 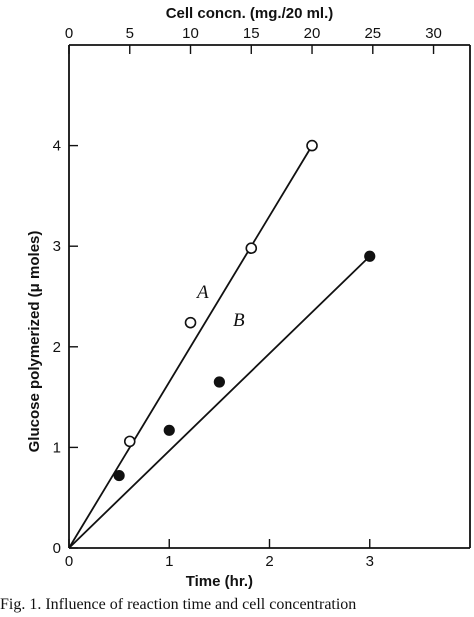 I want to click on y-tick-label: 0, so click(x=57, y=548).